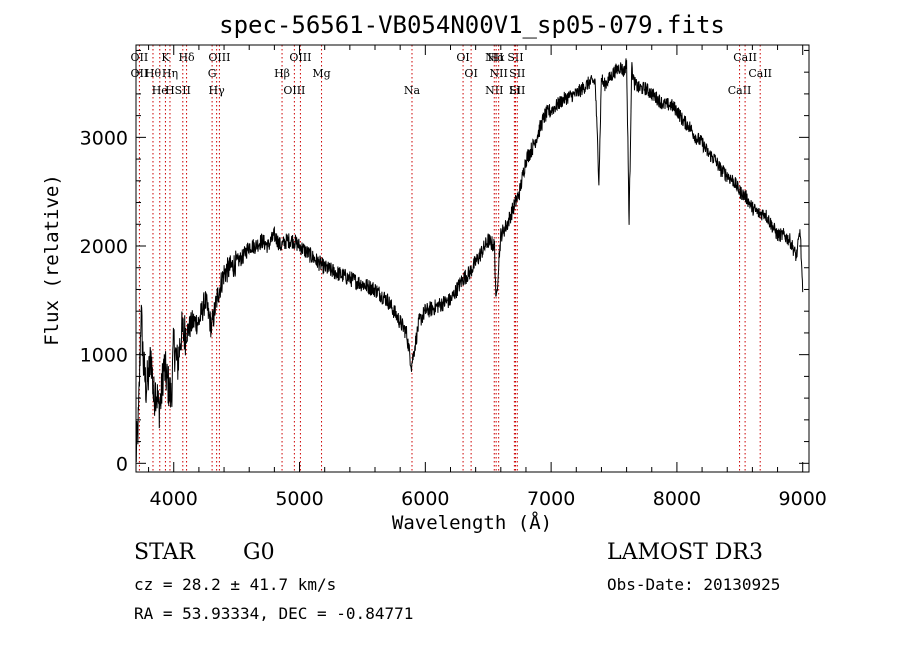 This screenshot has height=649, width=900. What do you see at coordinates (153, 73) in the screenshot?
I see `line-marker-label: Hθ` at bounding box center [153, 73].